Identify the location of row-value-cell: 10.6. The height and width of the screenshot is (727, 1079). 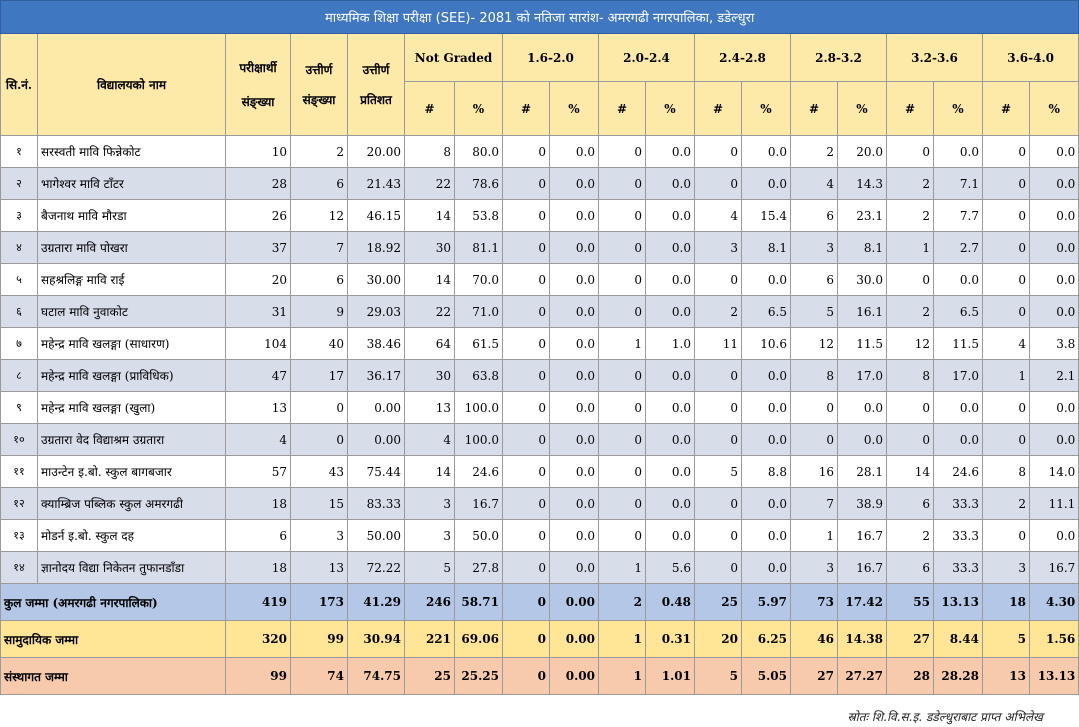
(766, 343).